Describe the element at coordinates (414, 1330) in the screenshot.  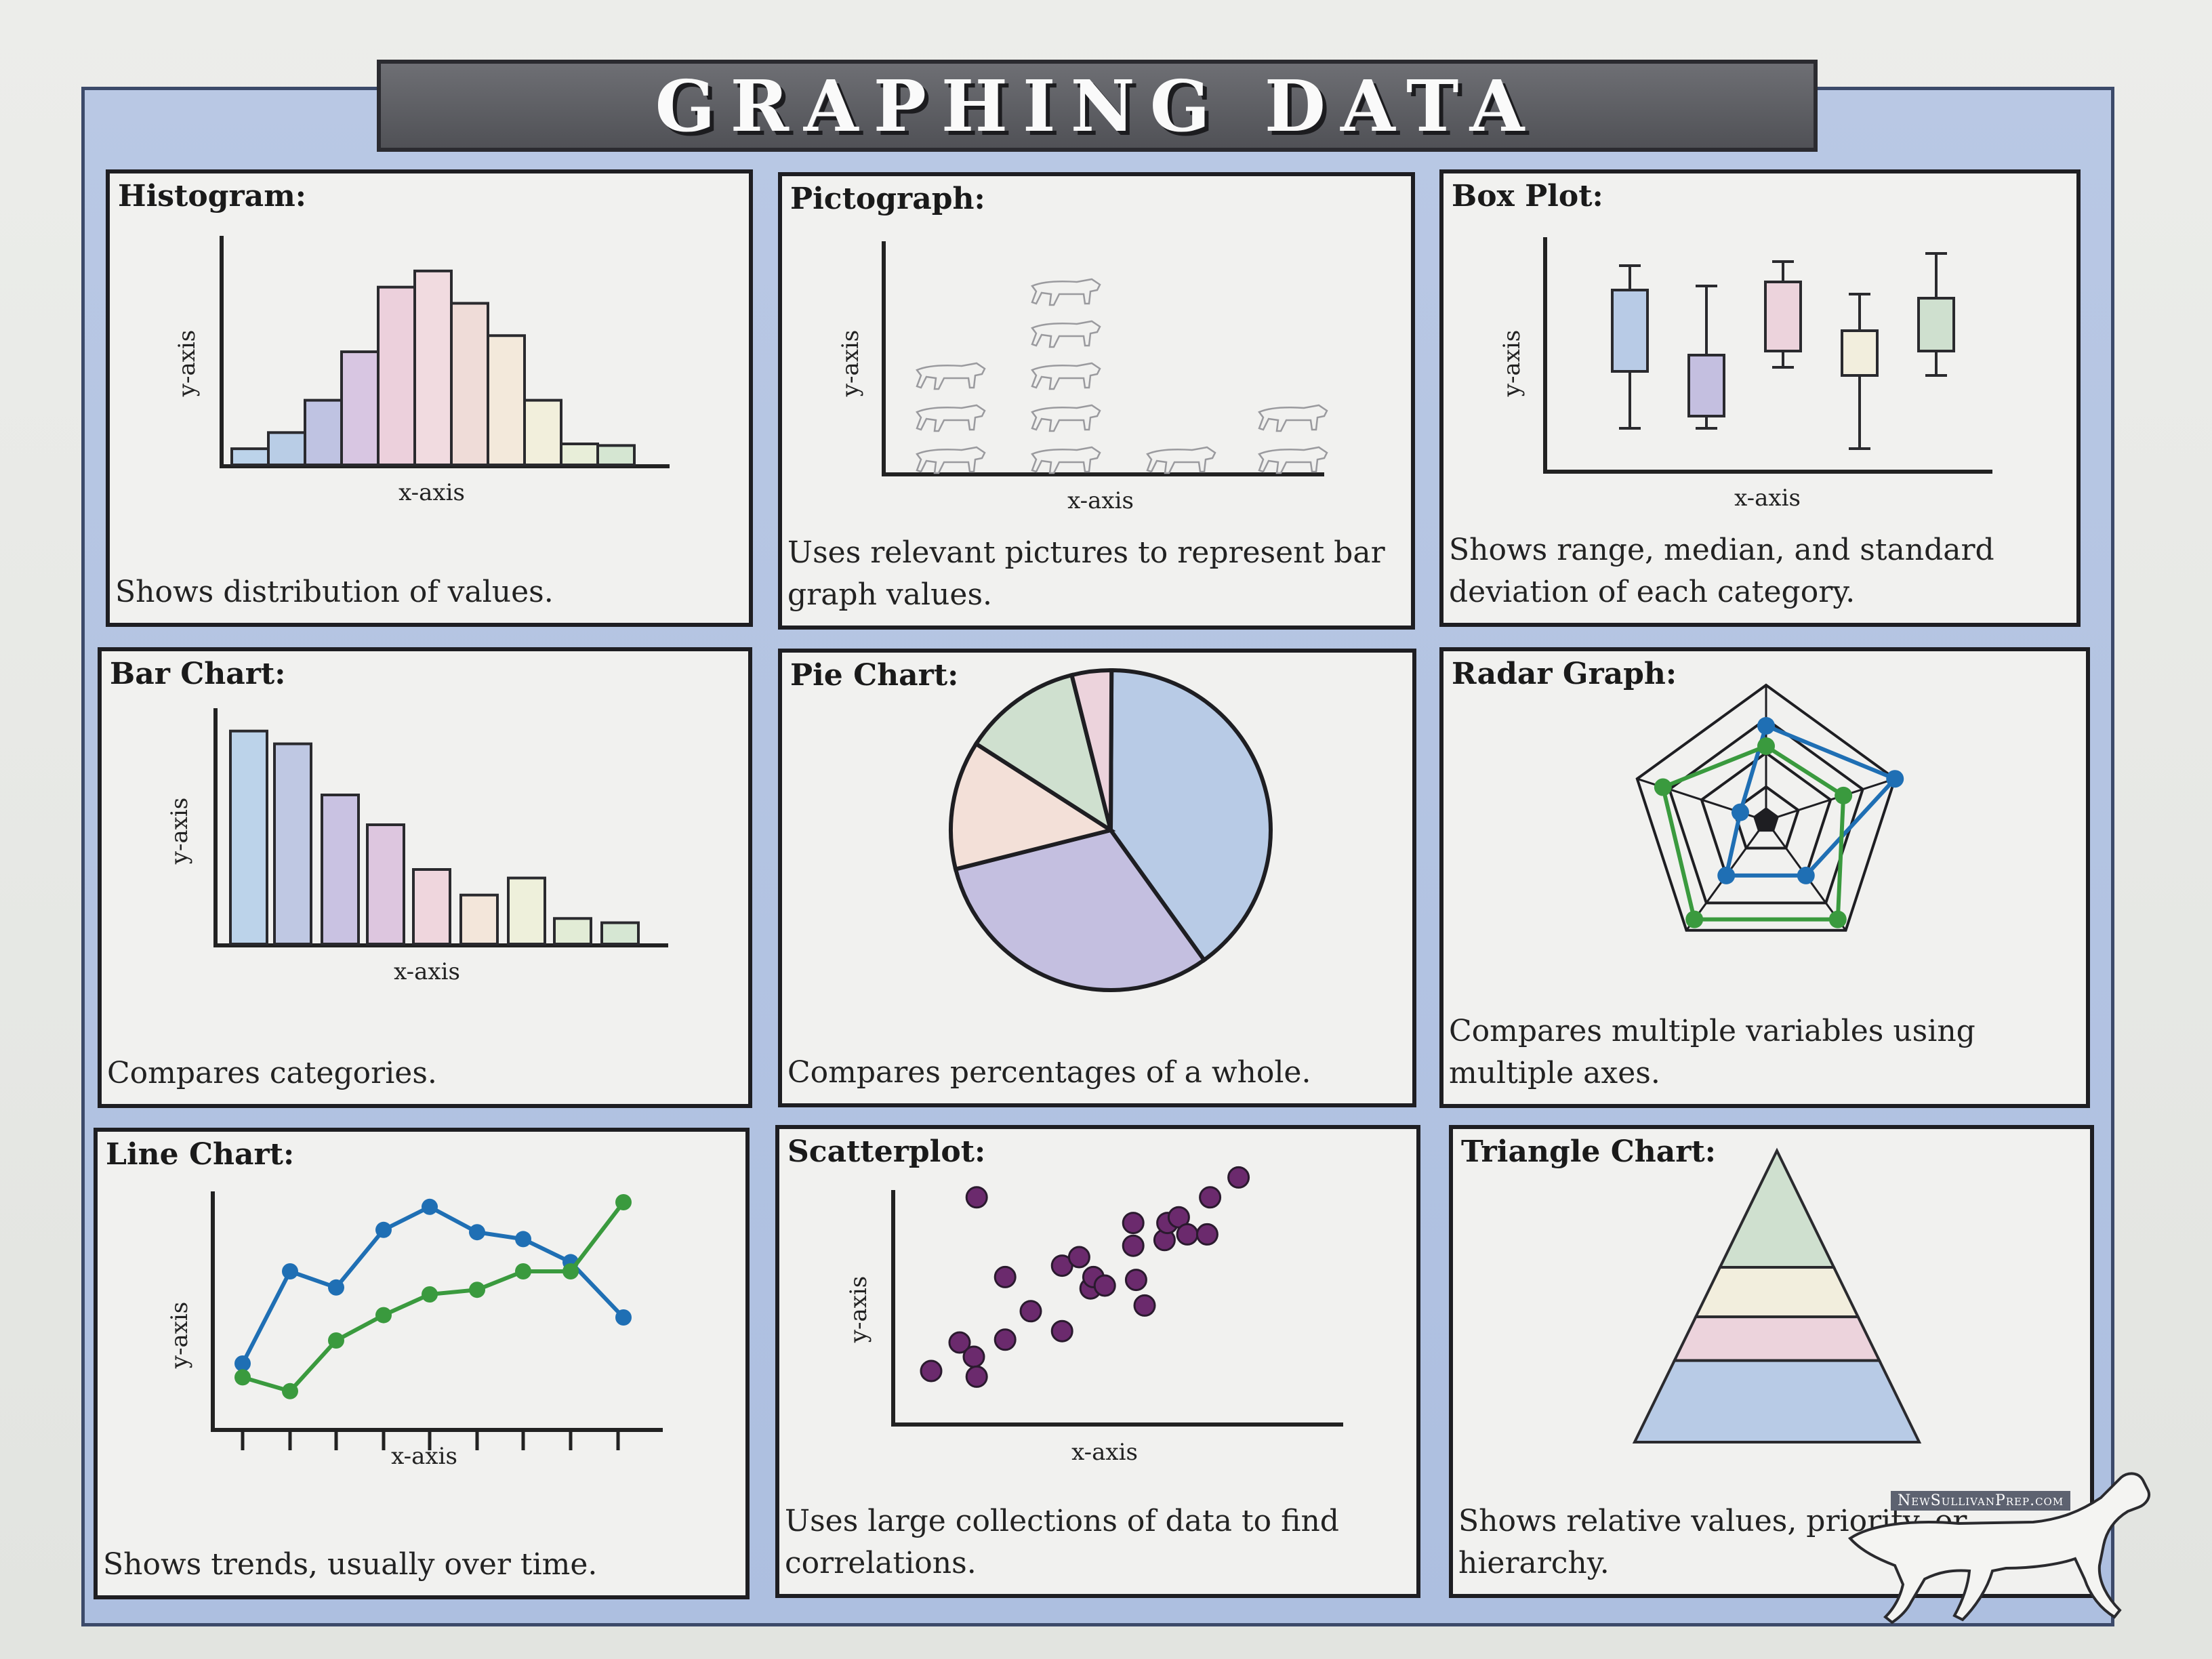
I see `line-chart-chart: y-axis x-axis` at that location.